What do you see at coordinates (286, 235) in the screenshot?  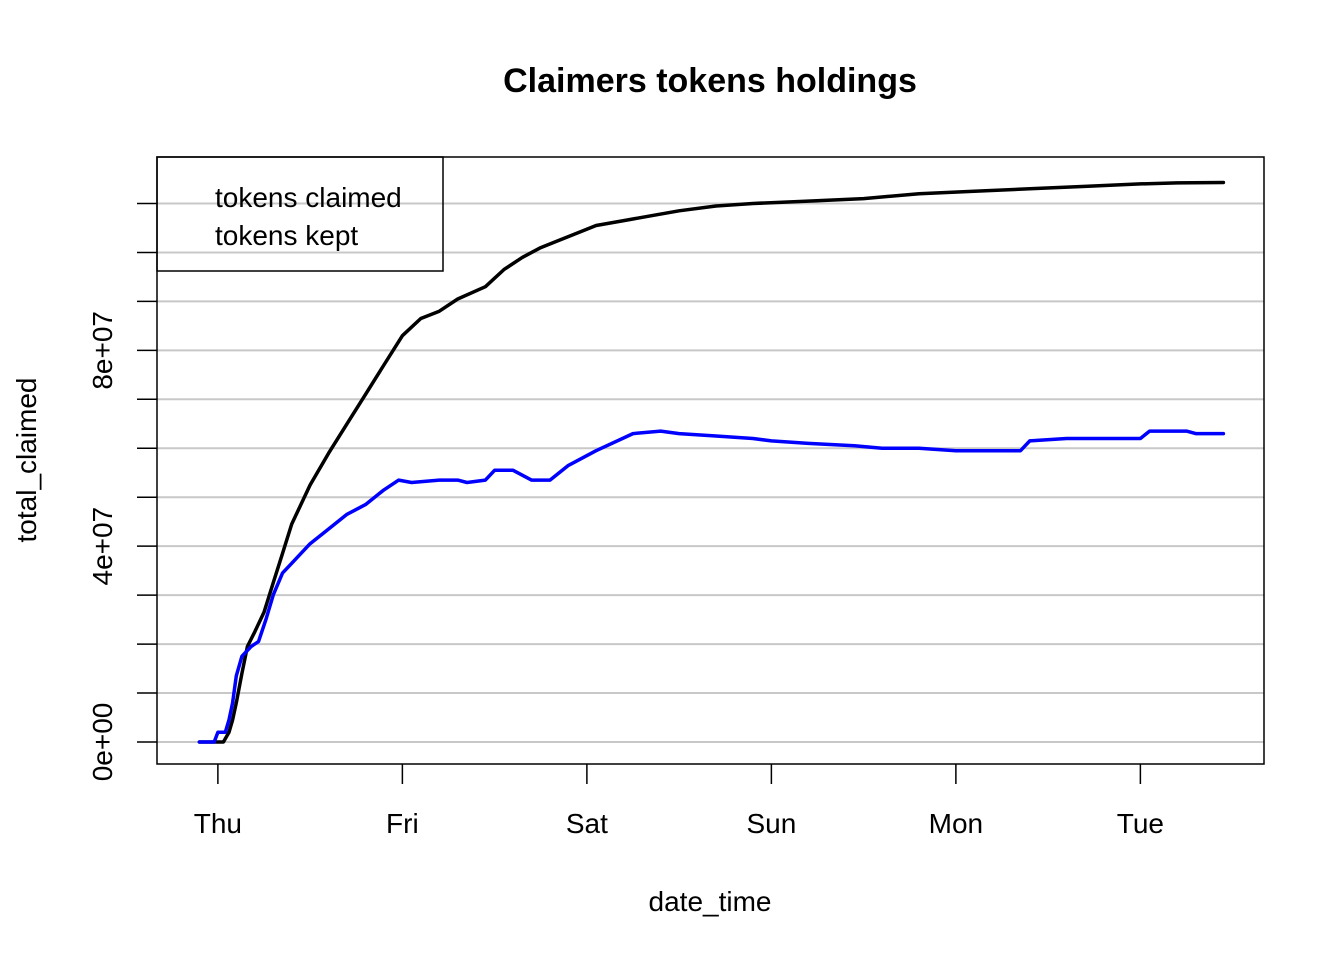 I see `legend-label-tokens-kept: tokens kept` at bounding box center [286, 235].